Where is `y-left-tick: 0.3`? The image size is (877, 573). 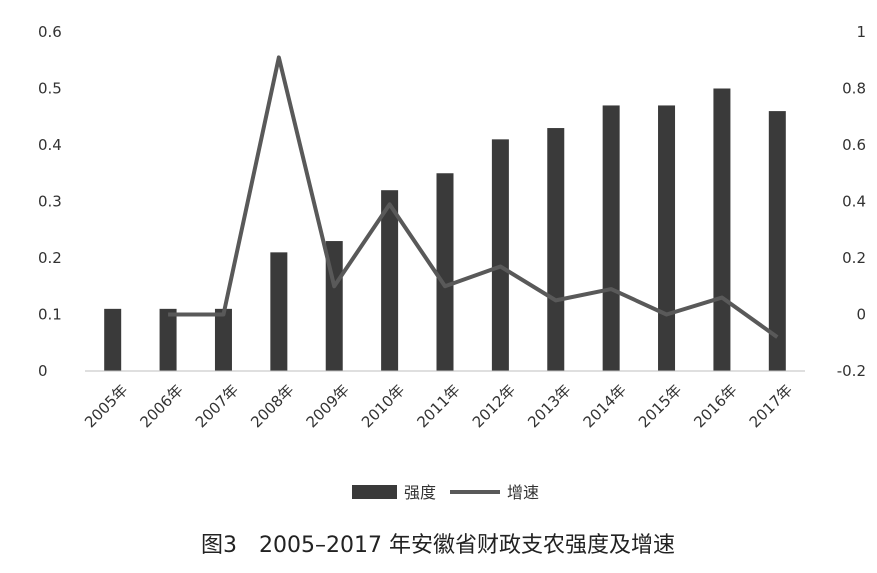
y-left-tick: 0.3 is located at coordinates (50, 202).